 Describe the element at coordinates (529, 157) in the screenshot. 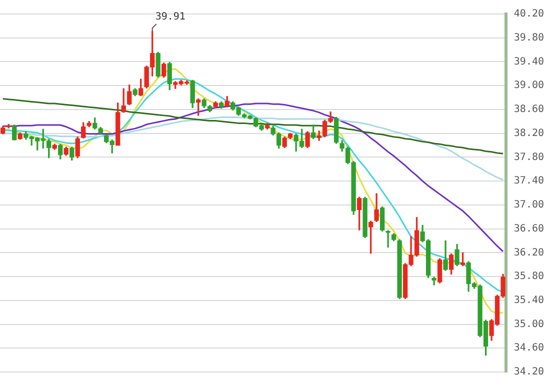

I see `y-tick-label: 37.80` at that location.